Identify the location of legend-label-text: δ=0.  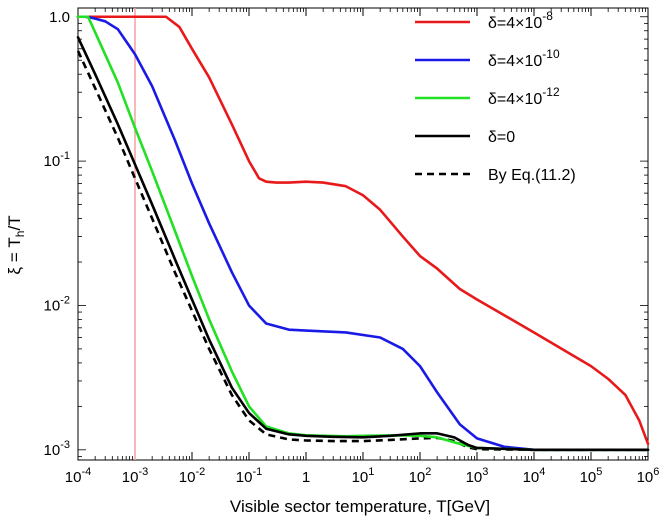
(501, 137).